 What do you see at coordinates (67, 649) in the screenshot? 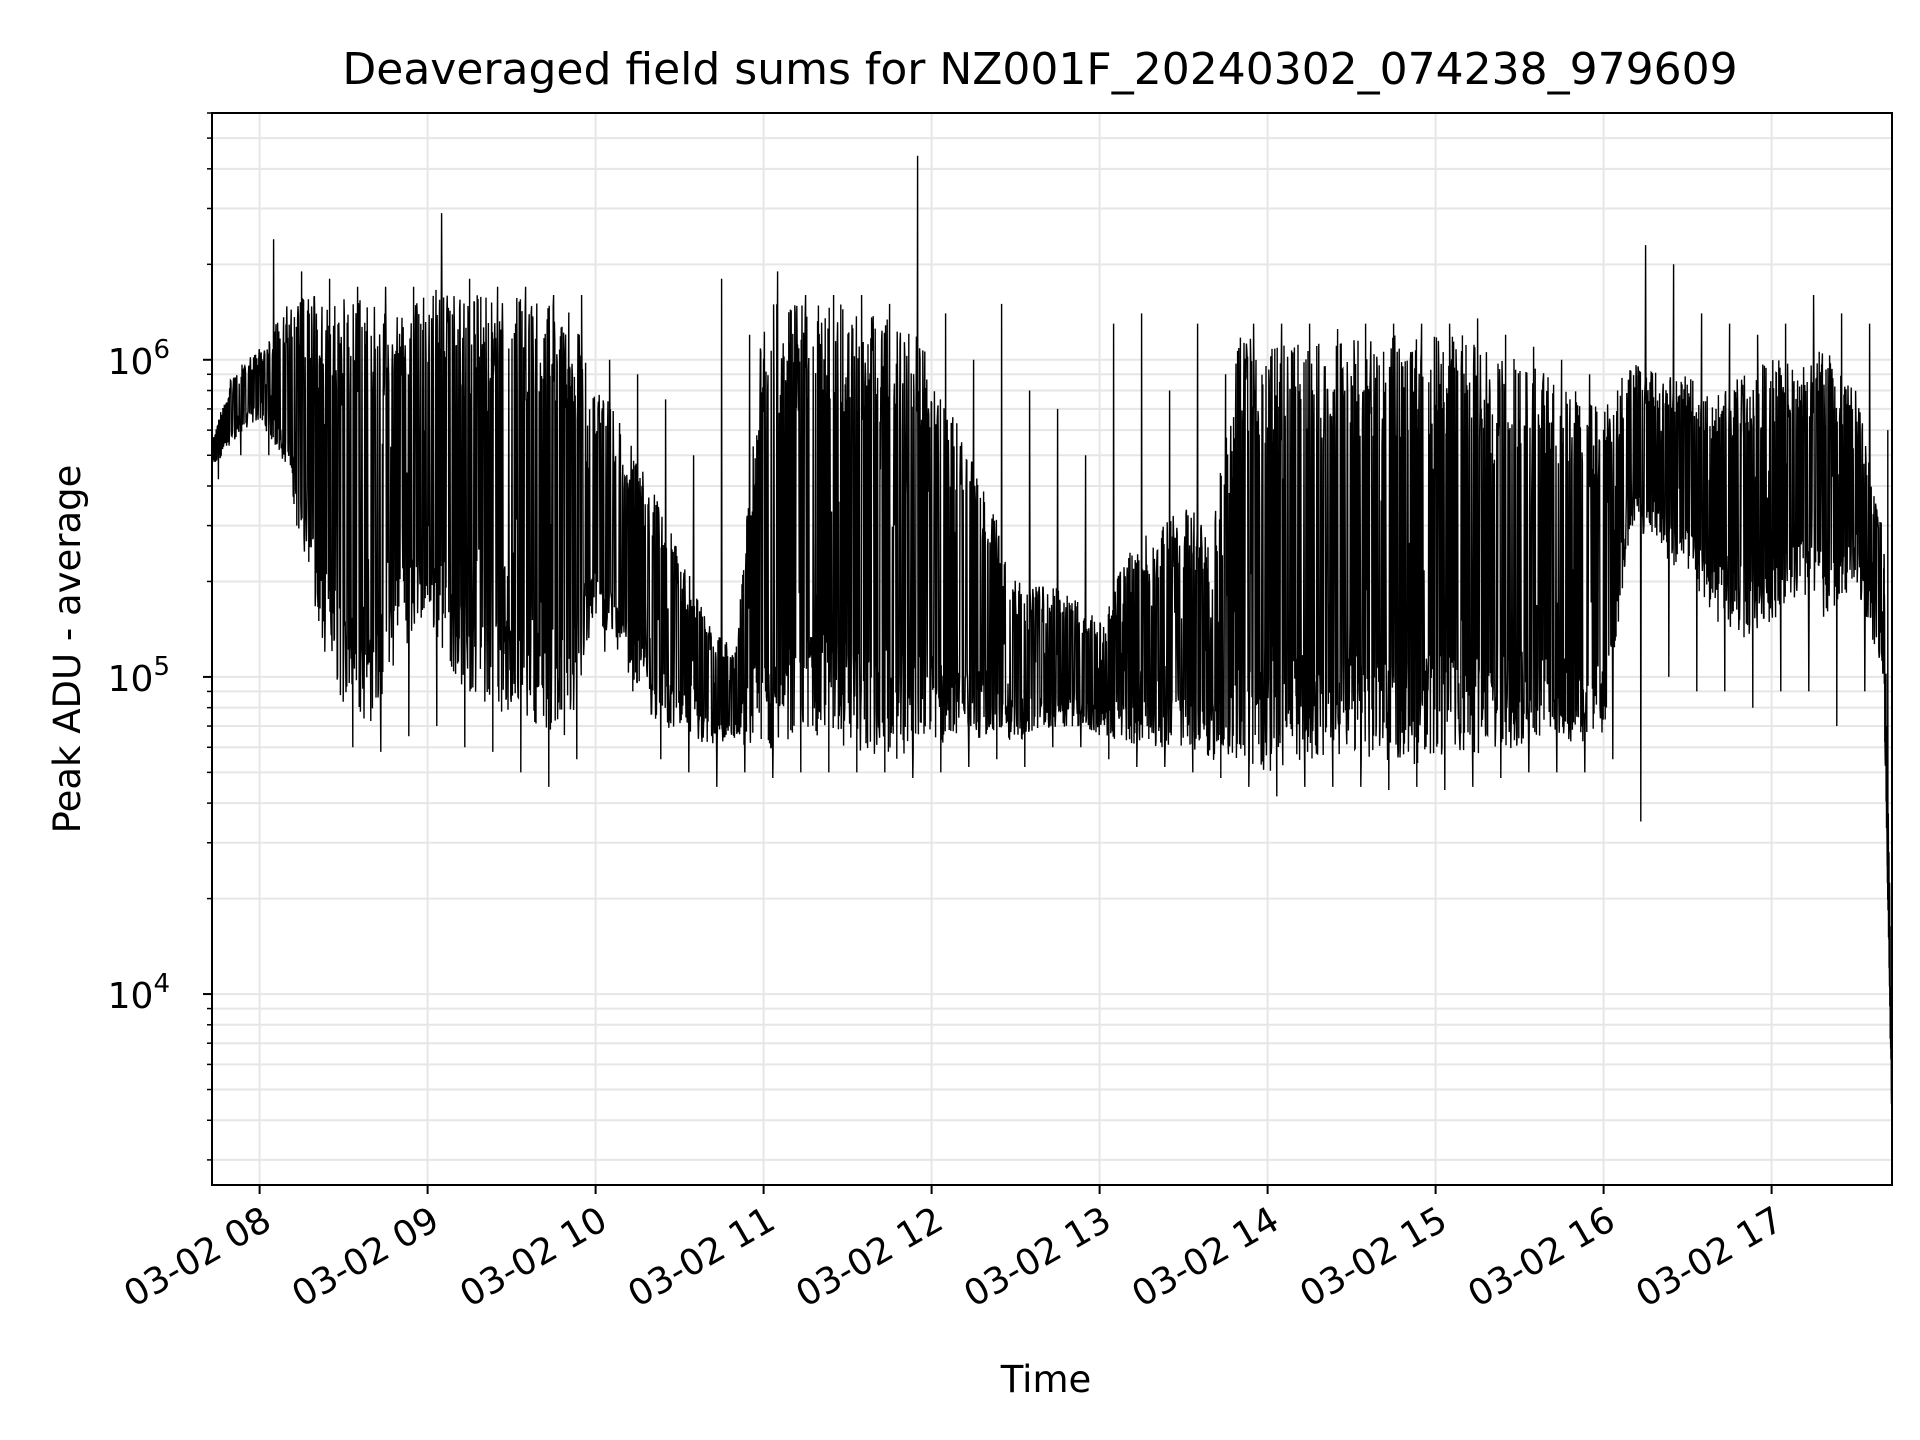
I see `y-axis-label: Peak ADU - average` at bounding box center [67, 649].